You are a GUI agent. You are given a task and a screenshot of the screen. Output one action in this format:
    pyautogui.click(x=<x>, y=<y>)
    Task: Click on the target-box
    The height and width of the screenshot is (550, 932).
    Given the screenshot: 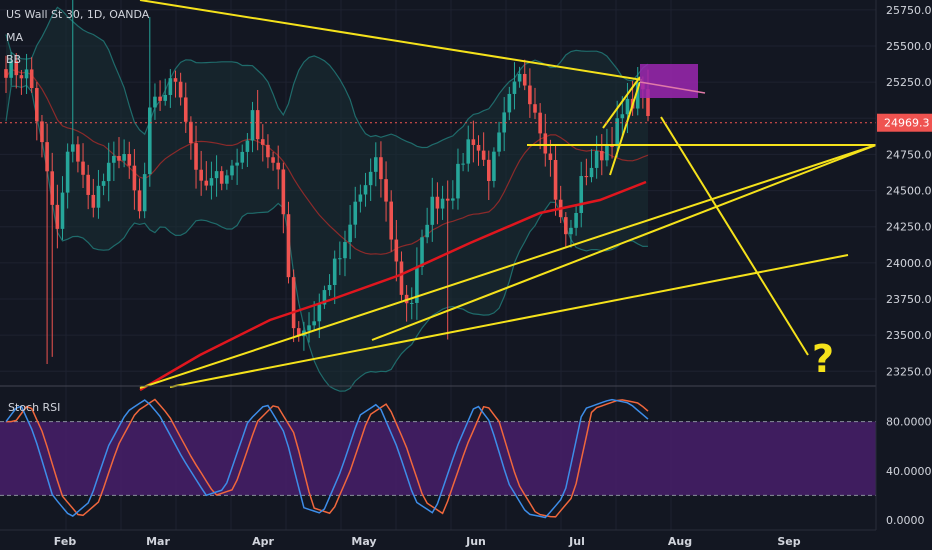 What is the action you would take?
    pyautogui.click(x=669, y=81)
    